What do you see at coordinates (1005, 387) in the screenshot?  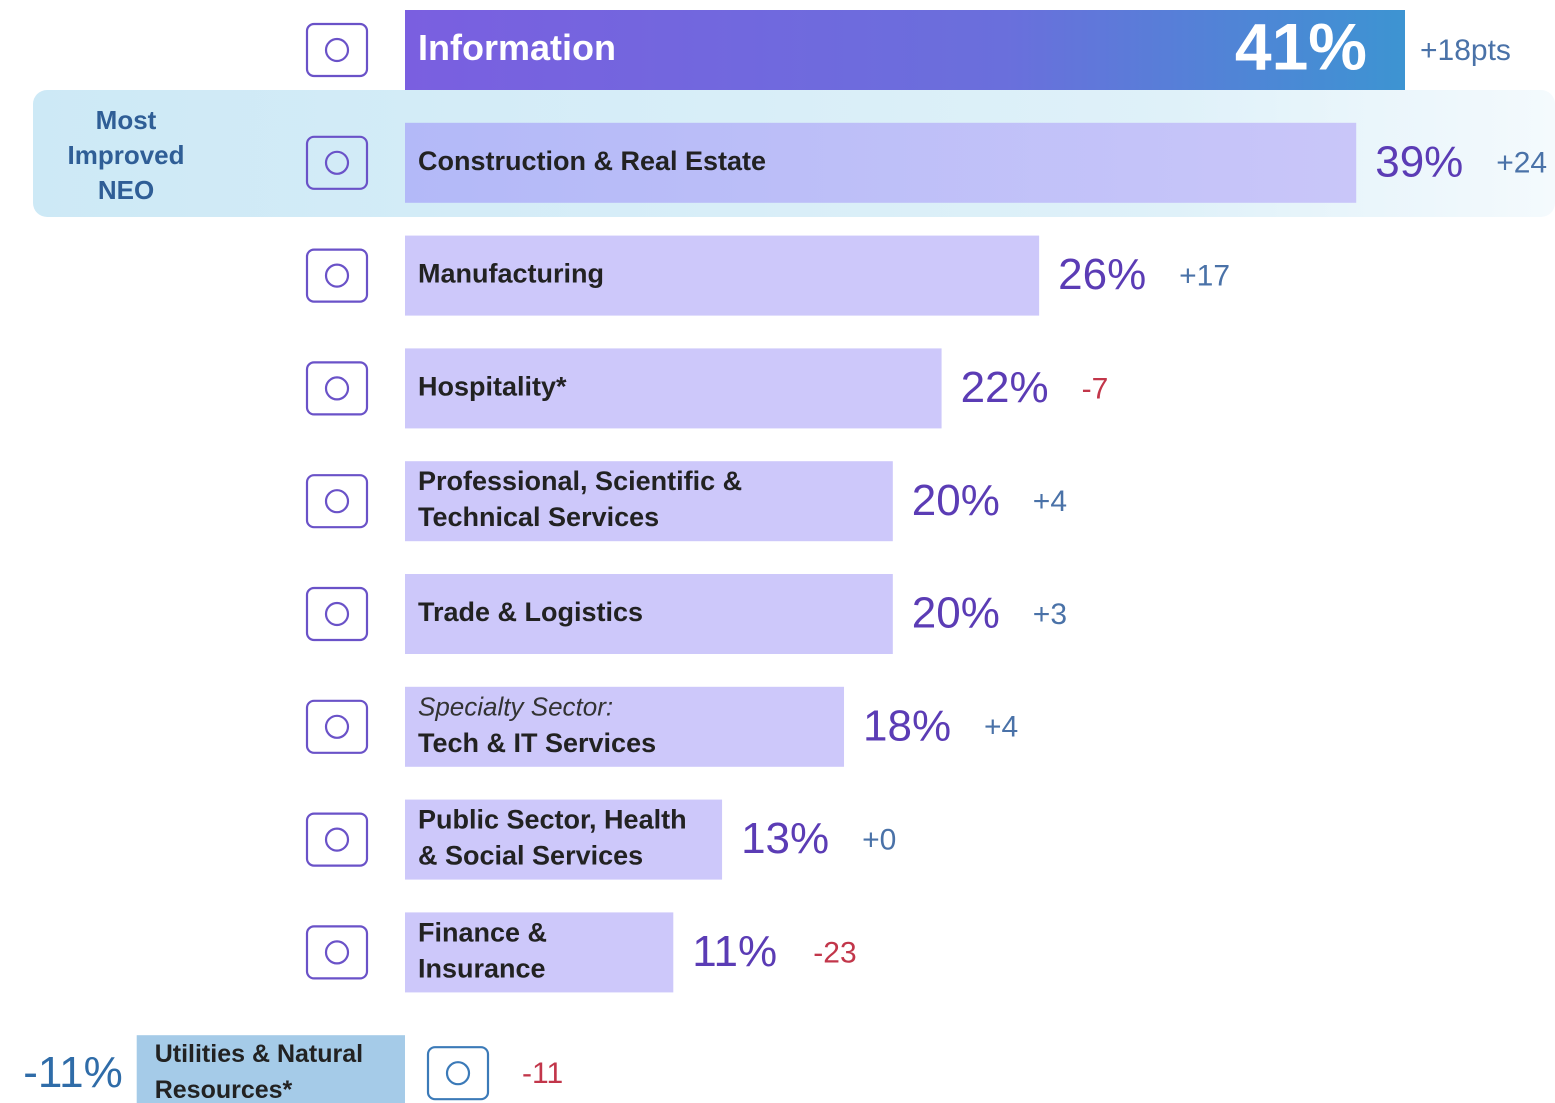 I see `value-label: 22%` at bounding box center [1005, 387].